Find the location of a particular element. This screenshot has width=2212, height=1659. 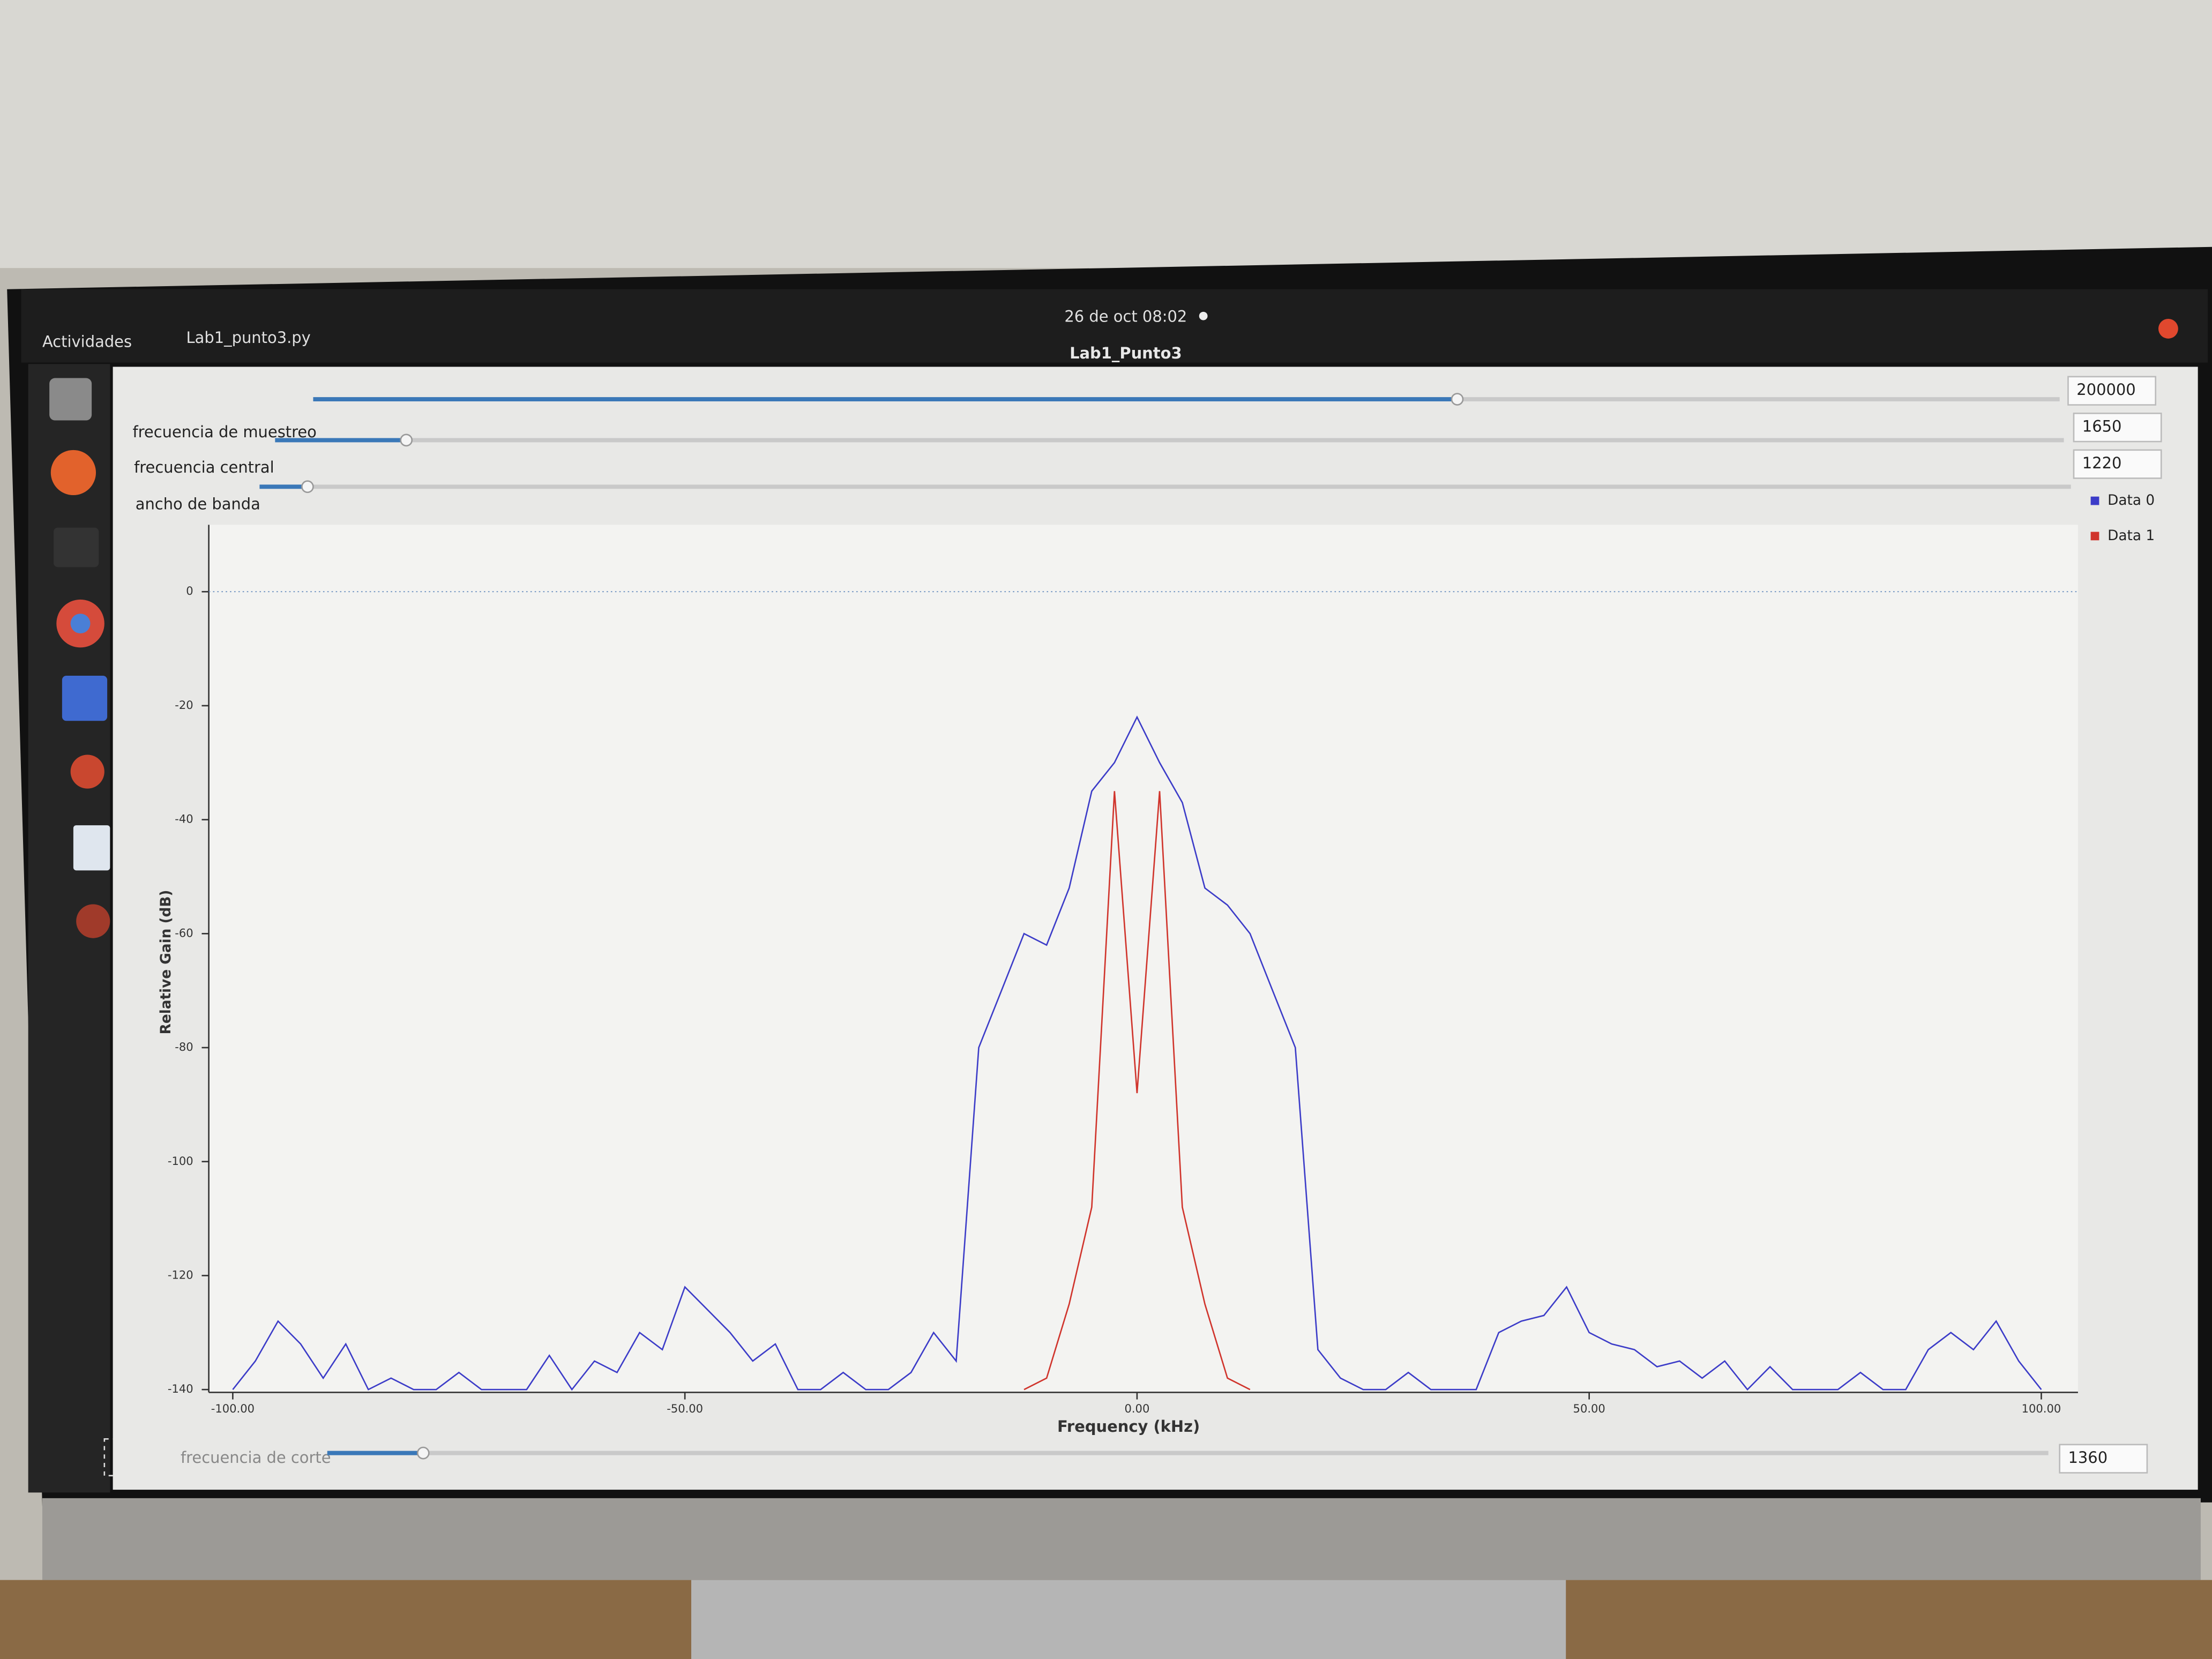

app-menu: Lab1_punto3.py is located at coordinates (248, 337).